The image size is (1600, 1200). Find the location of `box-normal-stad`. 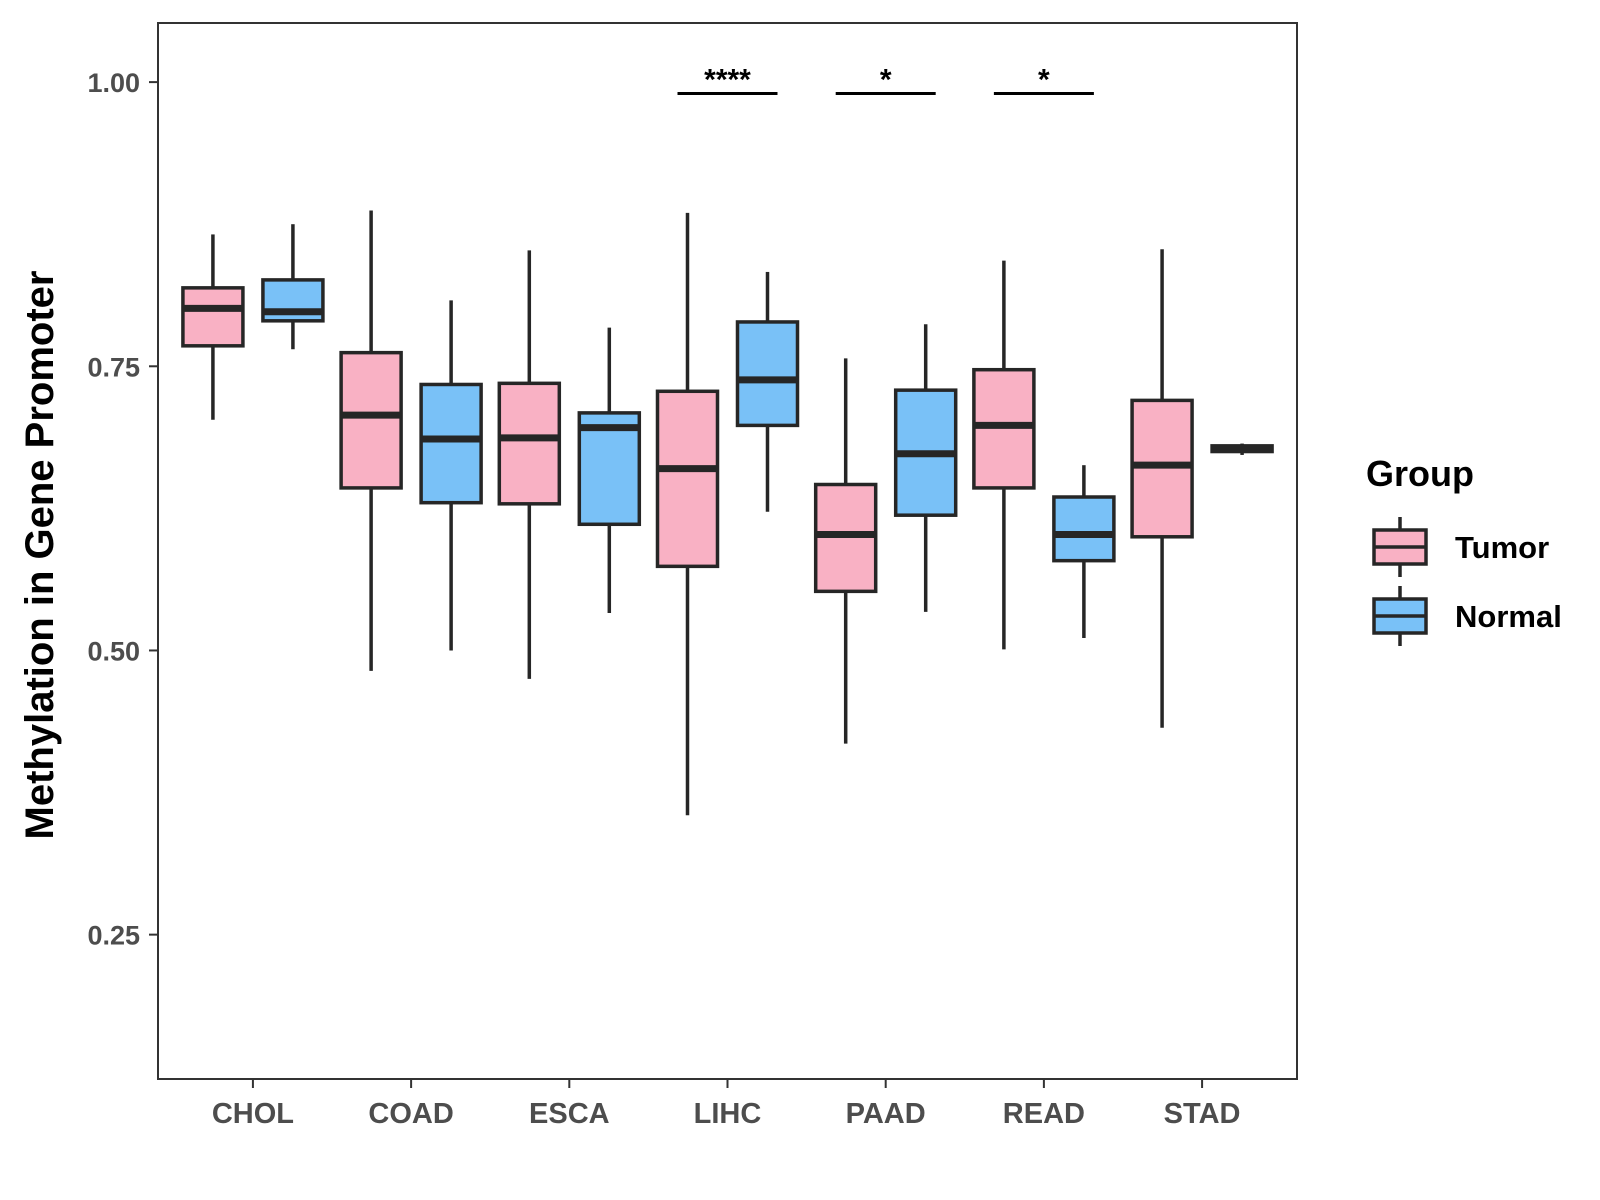

box-normal-stad is located at coordinates (1242, 449).